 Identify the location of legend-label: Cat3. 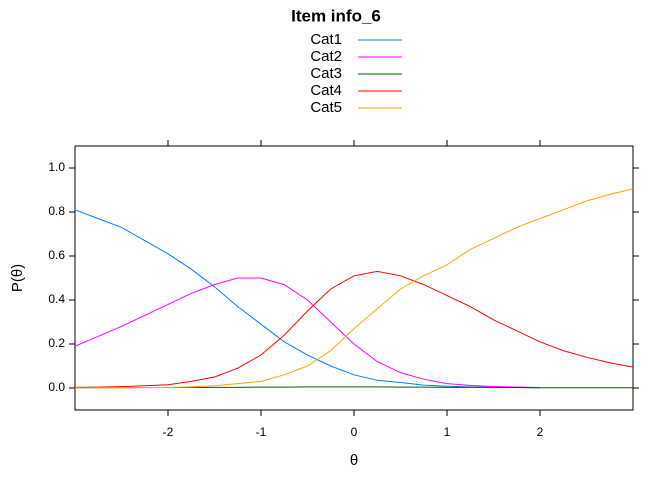
(326, 73).